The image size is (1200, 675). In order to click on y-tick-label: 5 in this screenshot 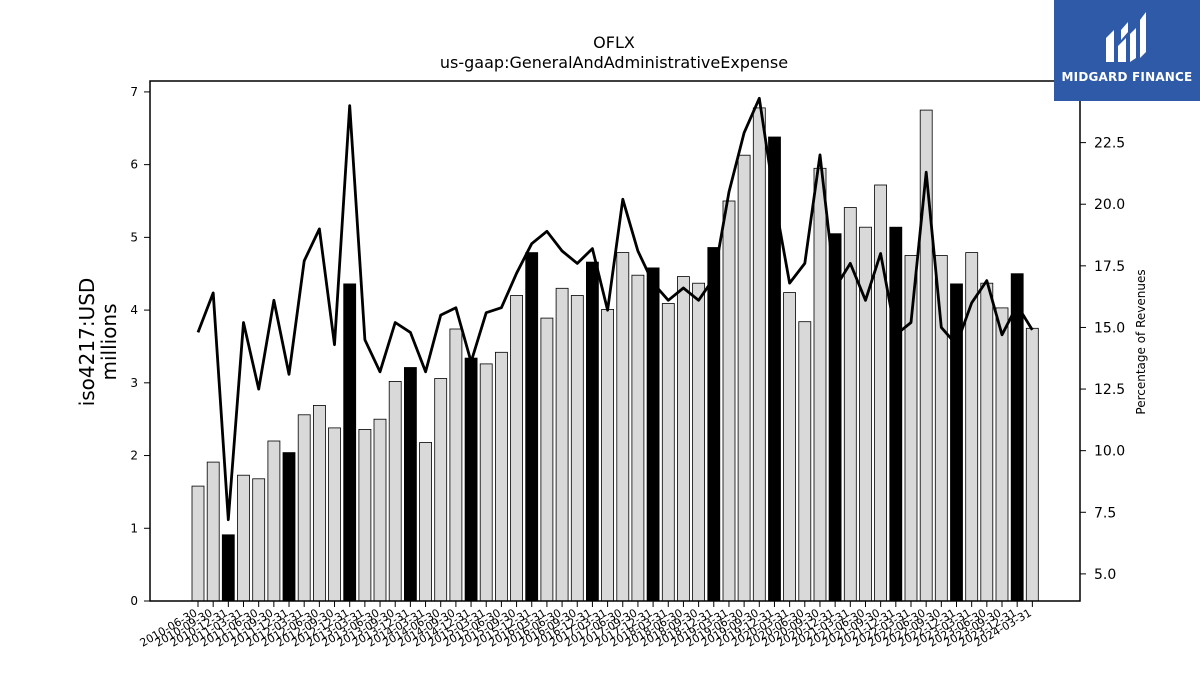, I will do `click(134, 237)`.